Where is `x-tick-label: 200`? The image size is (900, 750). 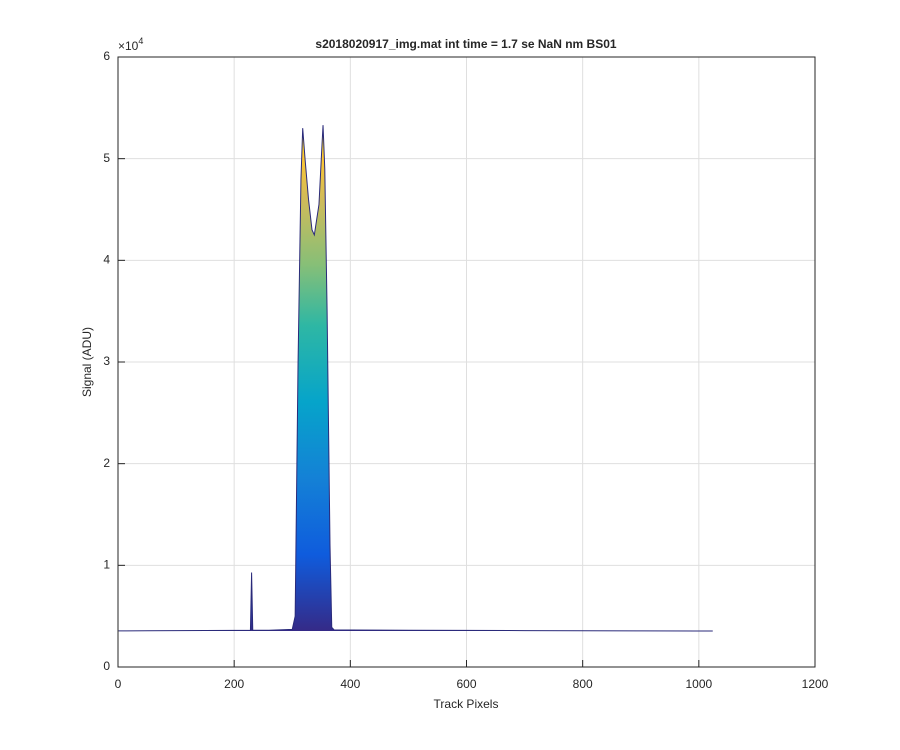 x-tick-label: 200 is located at coordinates (234, 684).